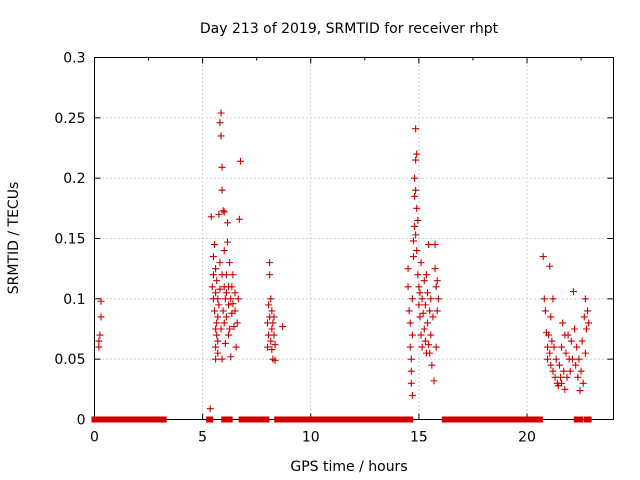  What do you see at coordinates (81, 421) in the screenshot?
I see `y-tick-label: 0` at bounding box center [81, 421].